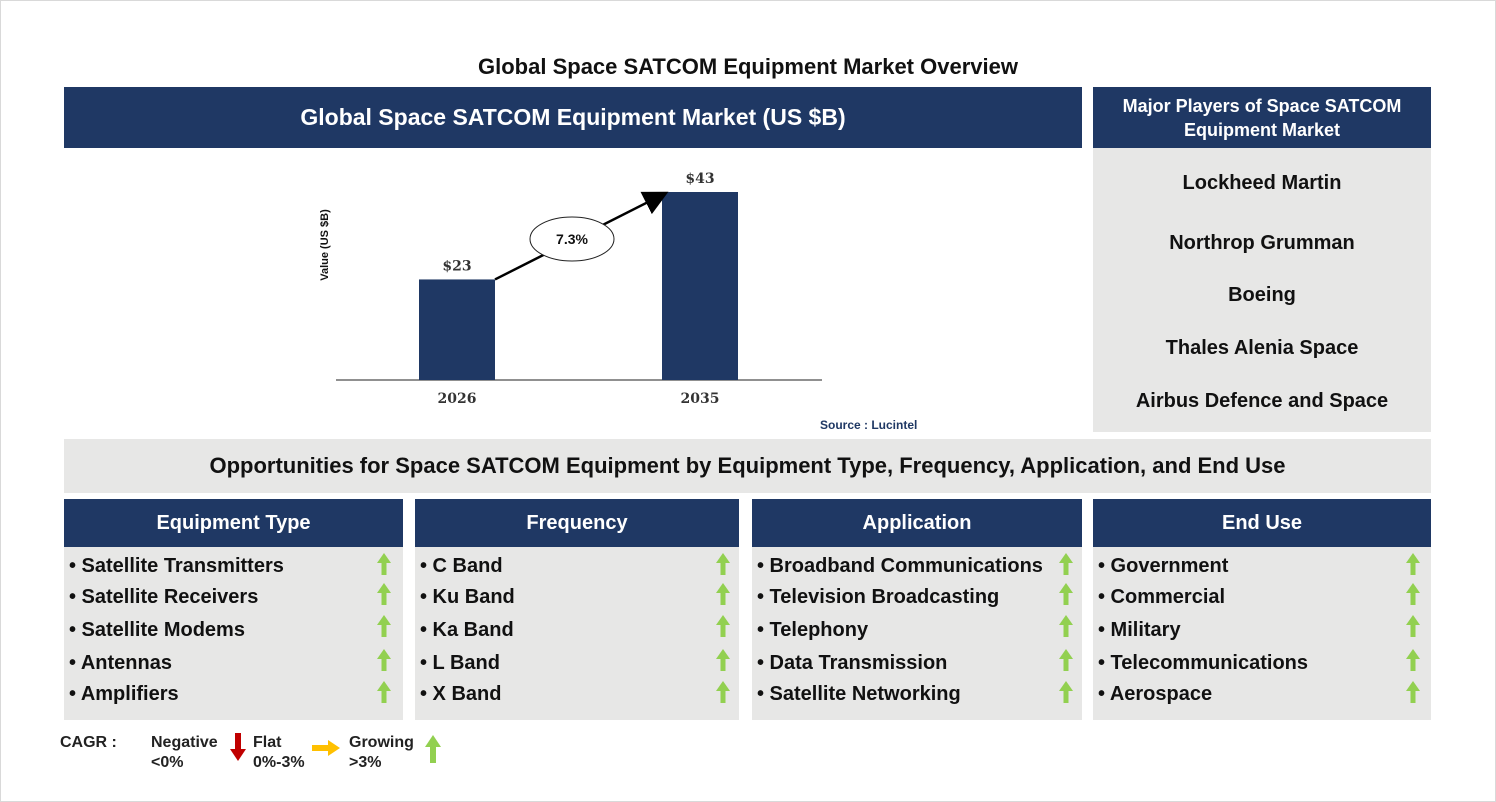 Image resolution: width=1496 pixels, height=802 pixels. I want to click on legend-negative-range: <0%, so click(167, 762).